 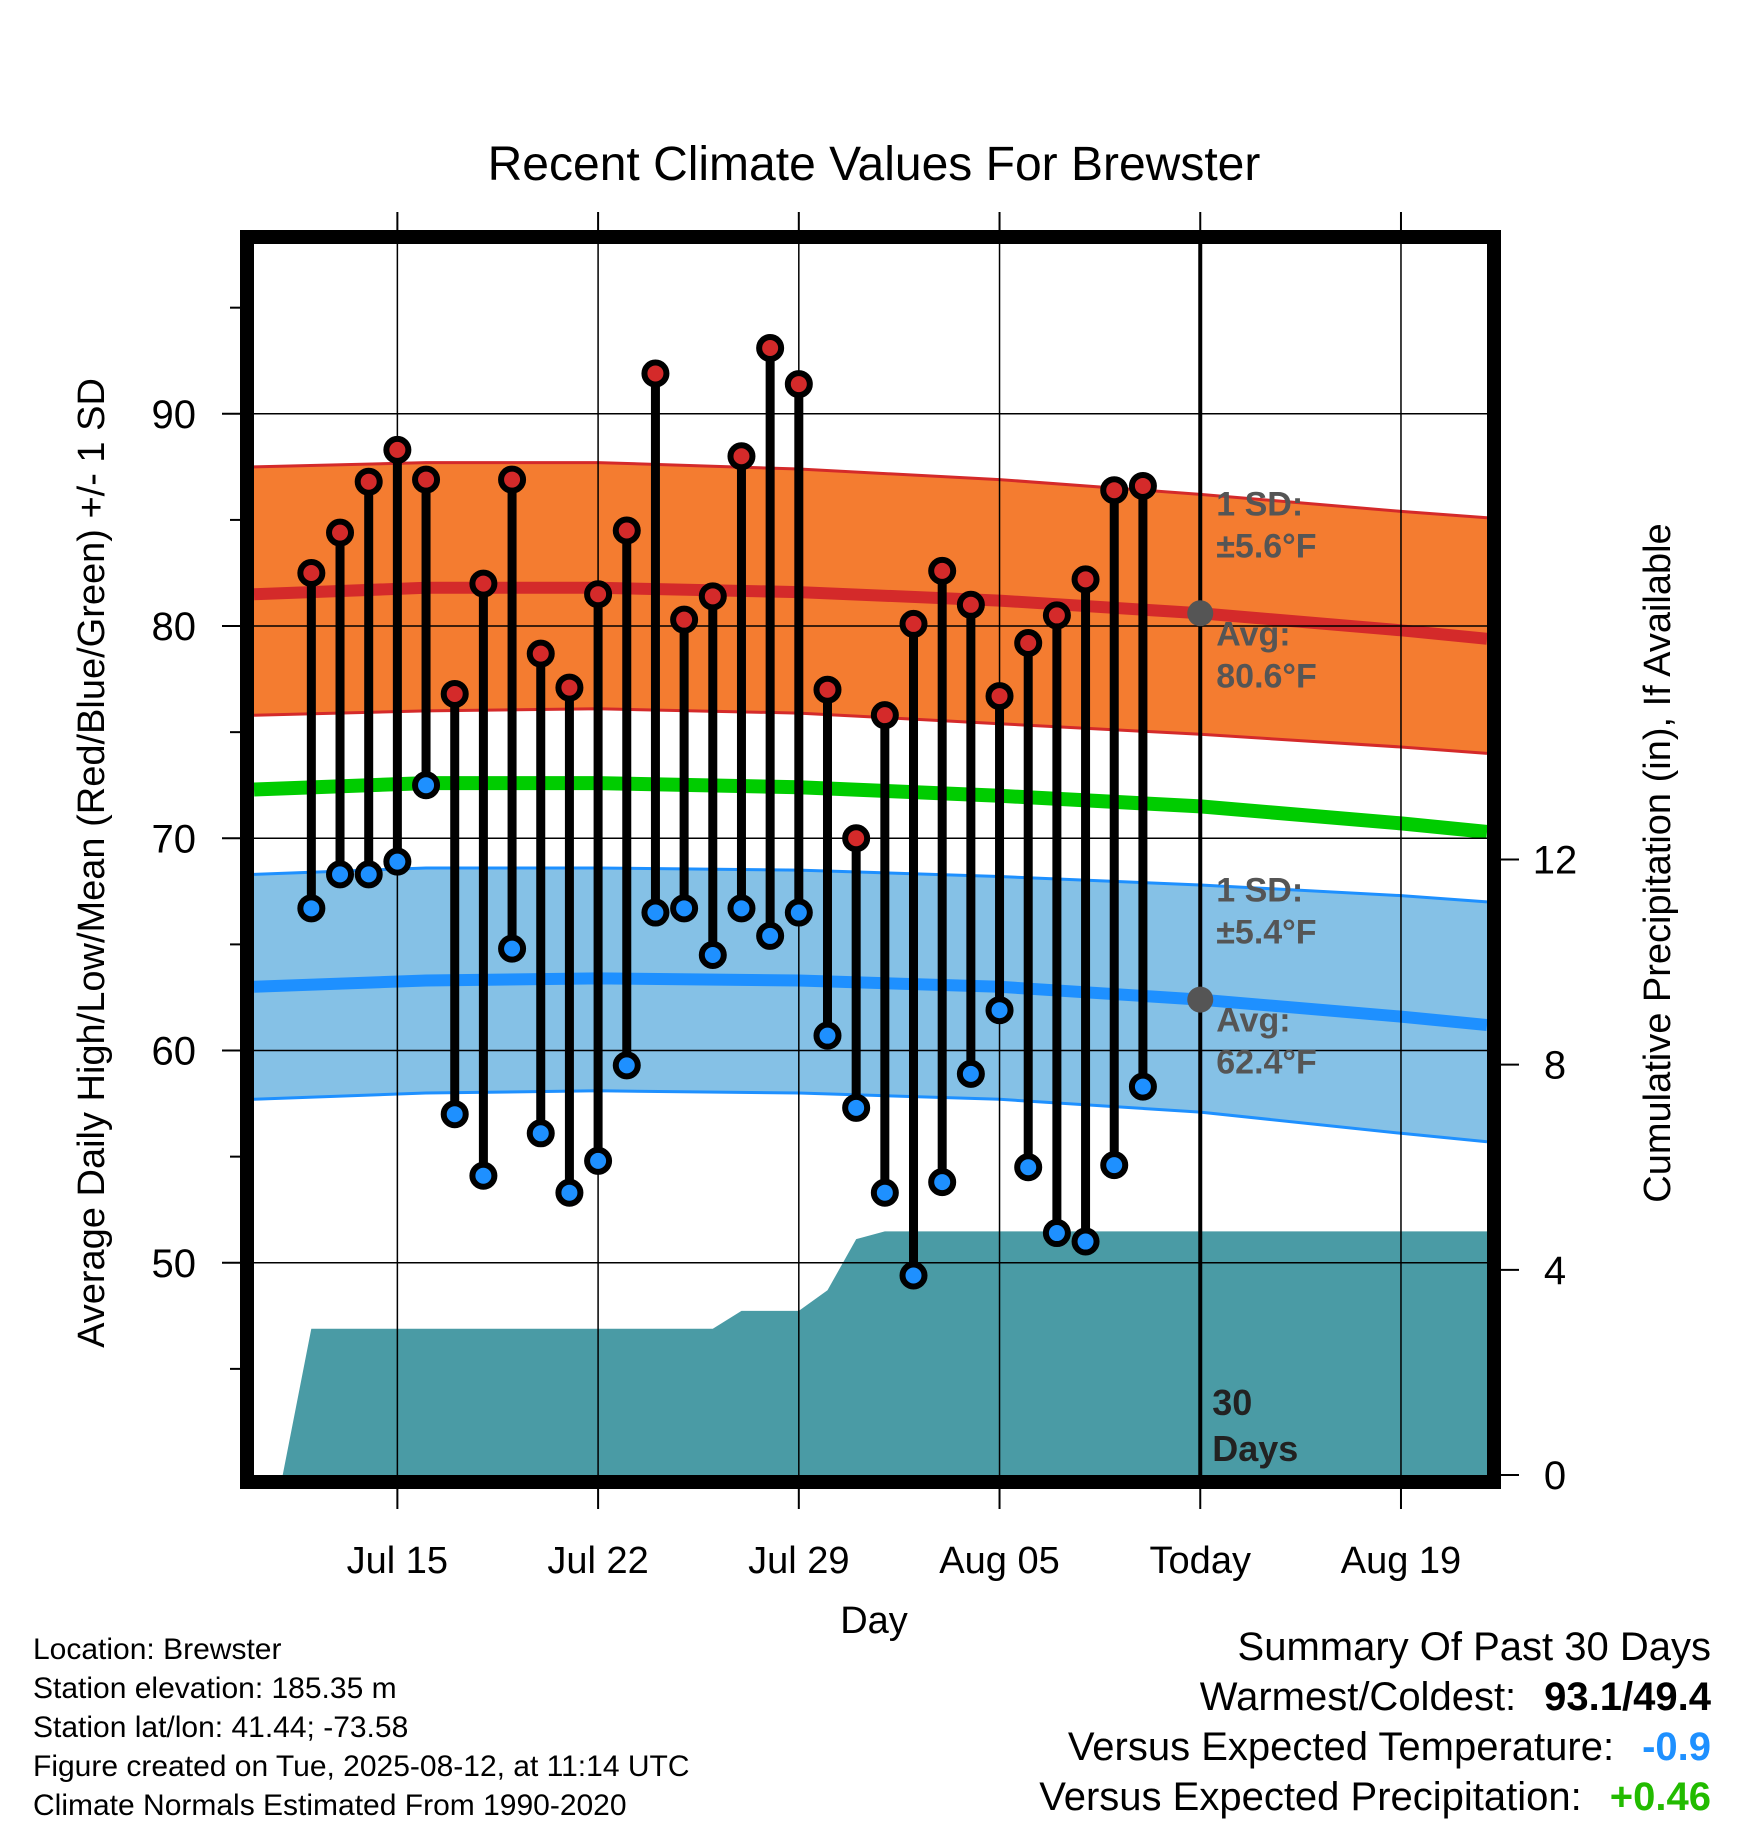 What do you see at coordinates (1341, 1747) in the screenshot?
I see `temp-label: Versus Expected Temperature:` at bounding box center [1341, 1747].